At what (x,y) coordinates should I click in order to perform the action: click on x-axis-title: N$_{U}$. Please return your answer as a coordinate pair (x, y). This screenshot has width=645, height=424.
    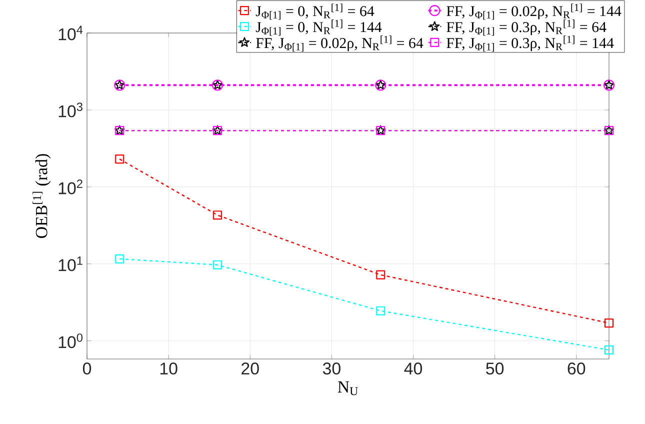
    Looking at the image, I should click on (348, 388).